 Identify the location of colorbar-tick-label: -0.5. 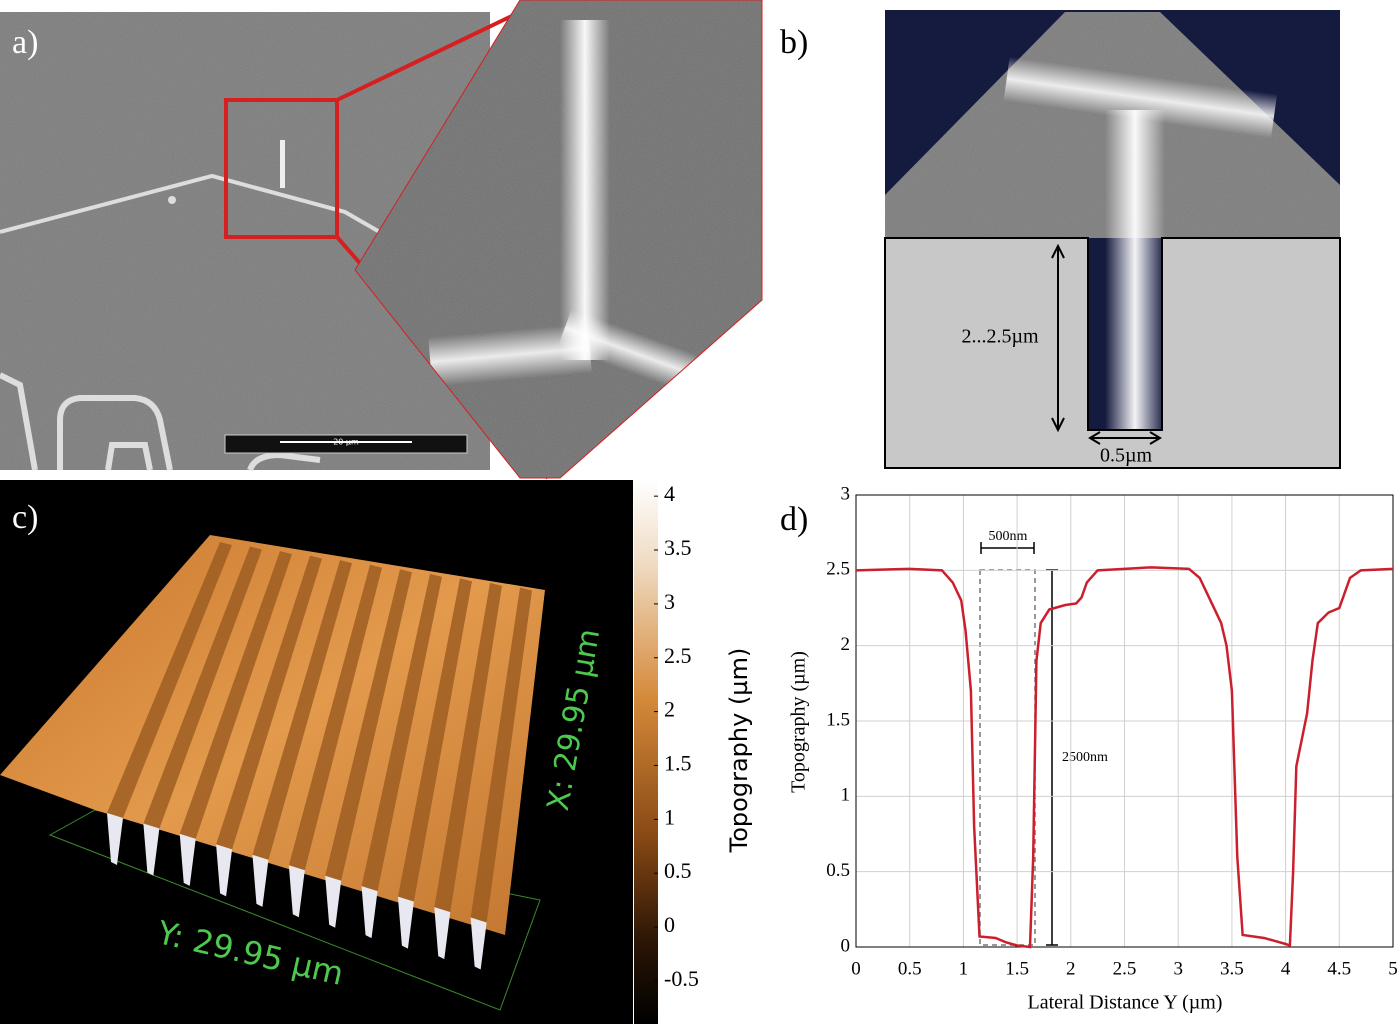
(681, 978).